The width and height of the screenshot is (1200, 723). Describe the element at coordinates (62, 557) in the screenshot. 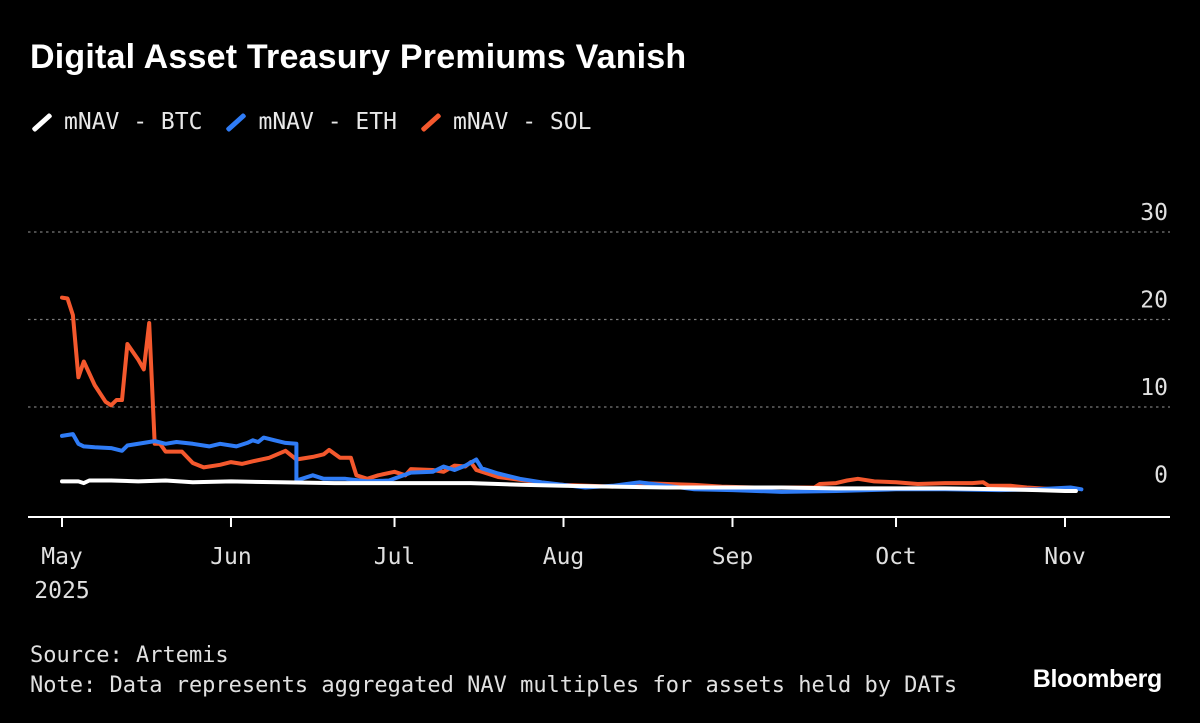

I see `x-tick-label-may: May` at that location.